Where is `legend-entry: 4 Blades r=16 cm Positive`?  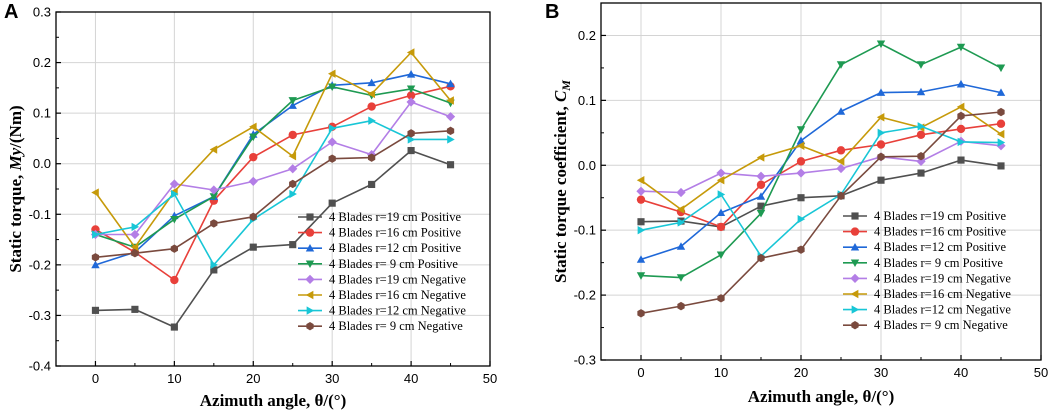 legend-entry: 4 Blades r=16 cm Positive is located at coordinates (395, 233).